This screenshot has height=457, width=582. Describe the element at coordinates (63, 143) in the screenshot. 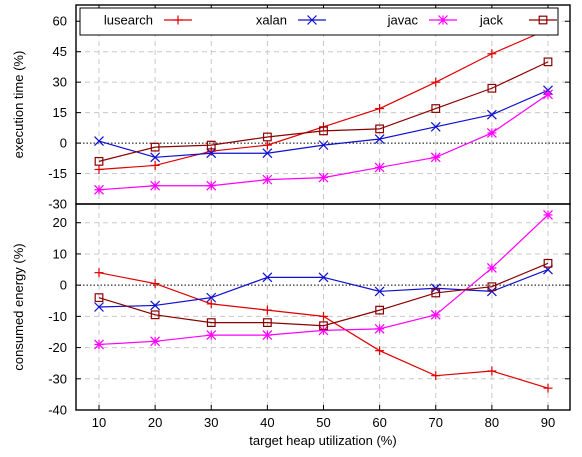

I see `y-tick-label-top: 0` at that location.